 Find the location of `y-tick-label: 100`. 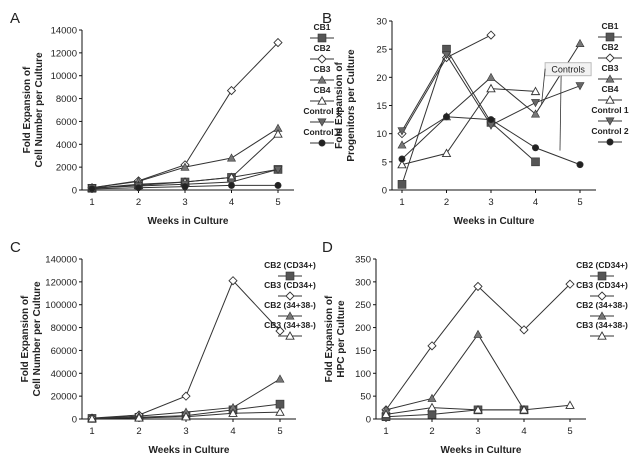

y-tick-label: 100 is located at coordinates (363, 374).